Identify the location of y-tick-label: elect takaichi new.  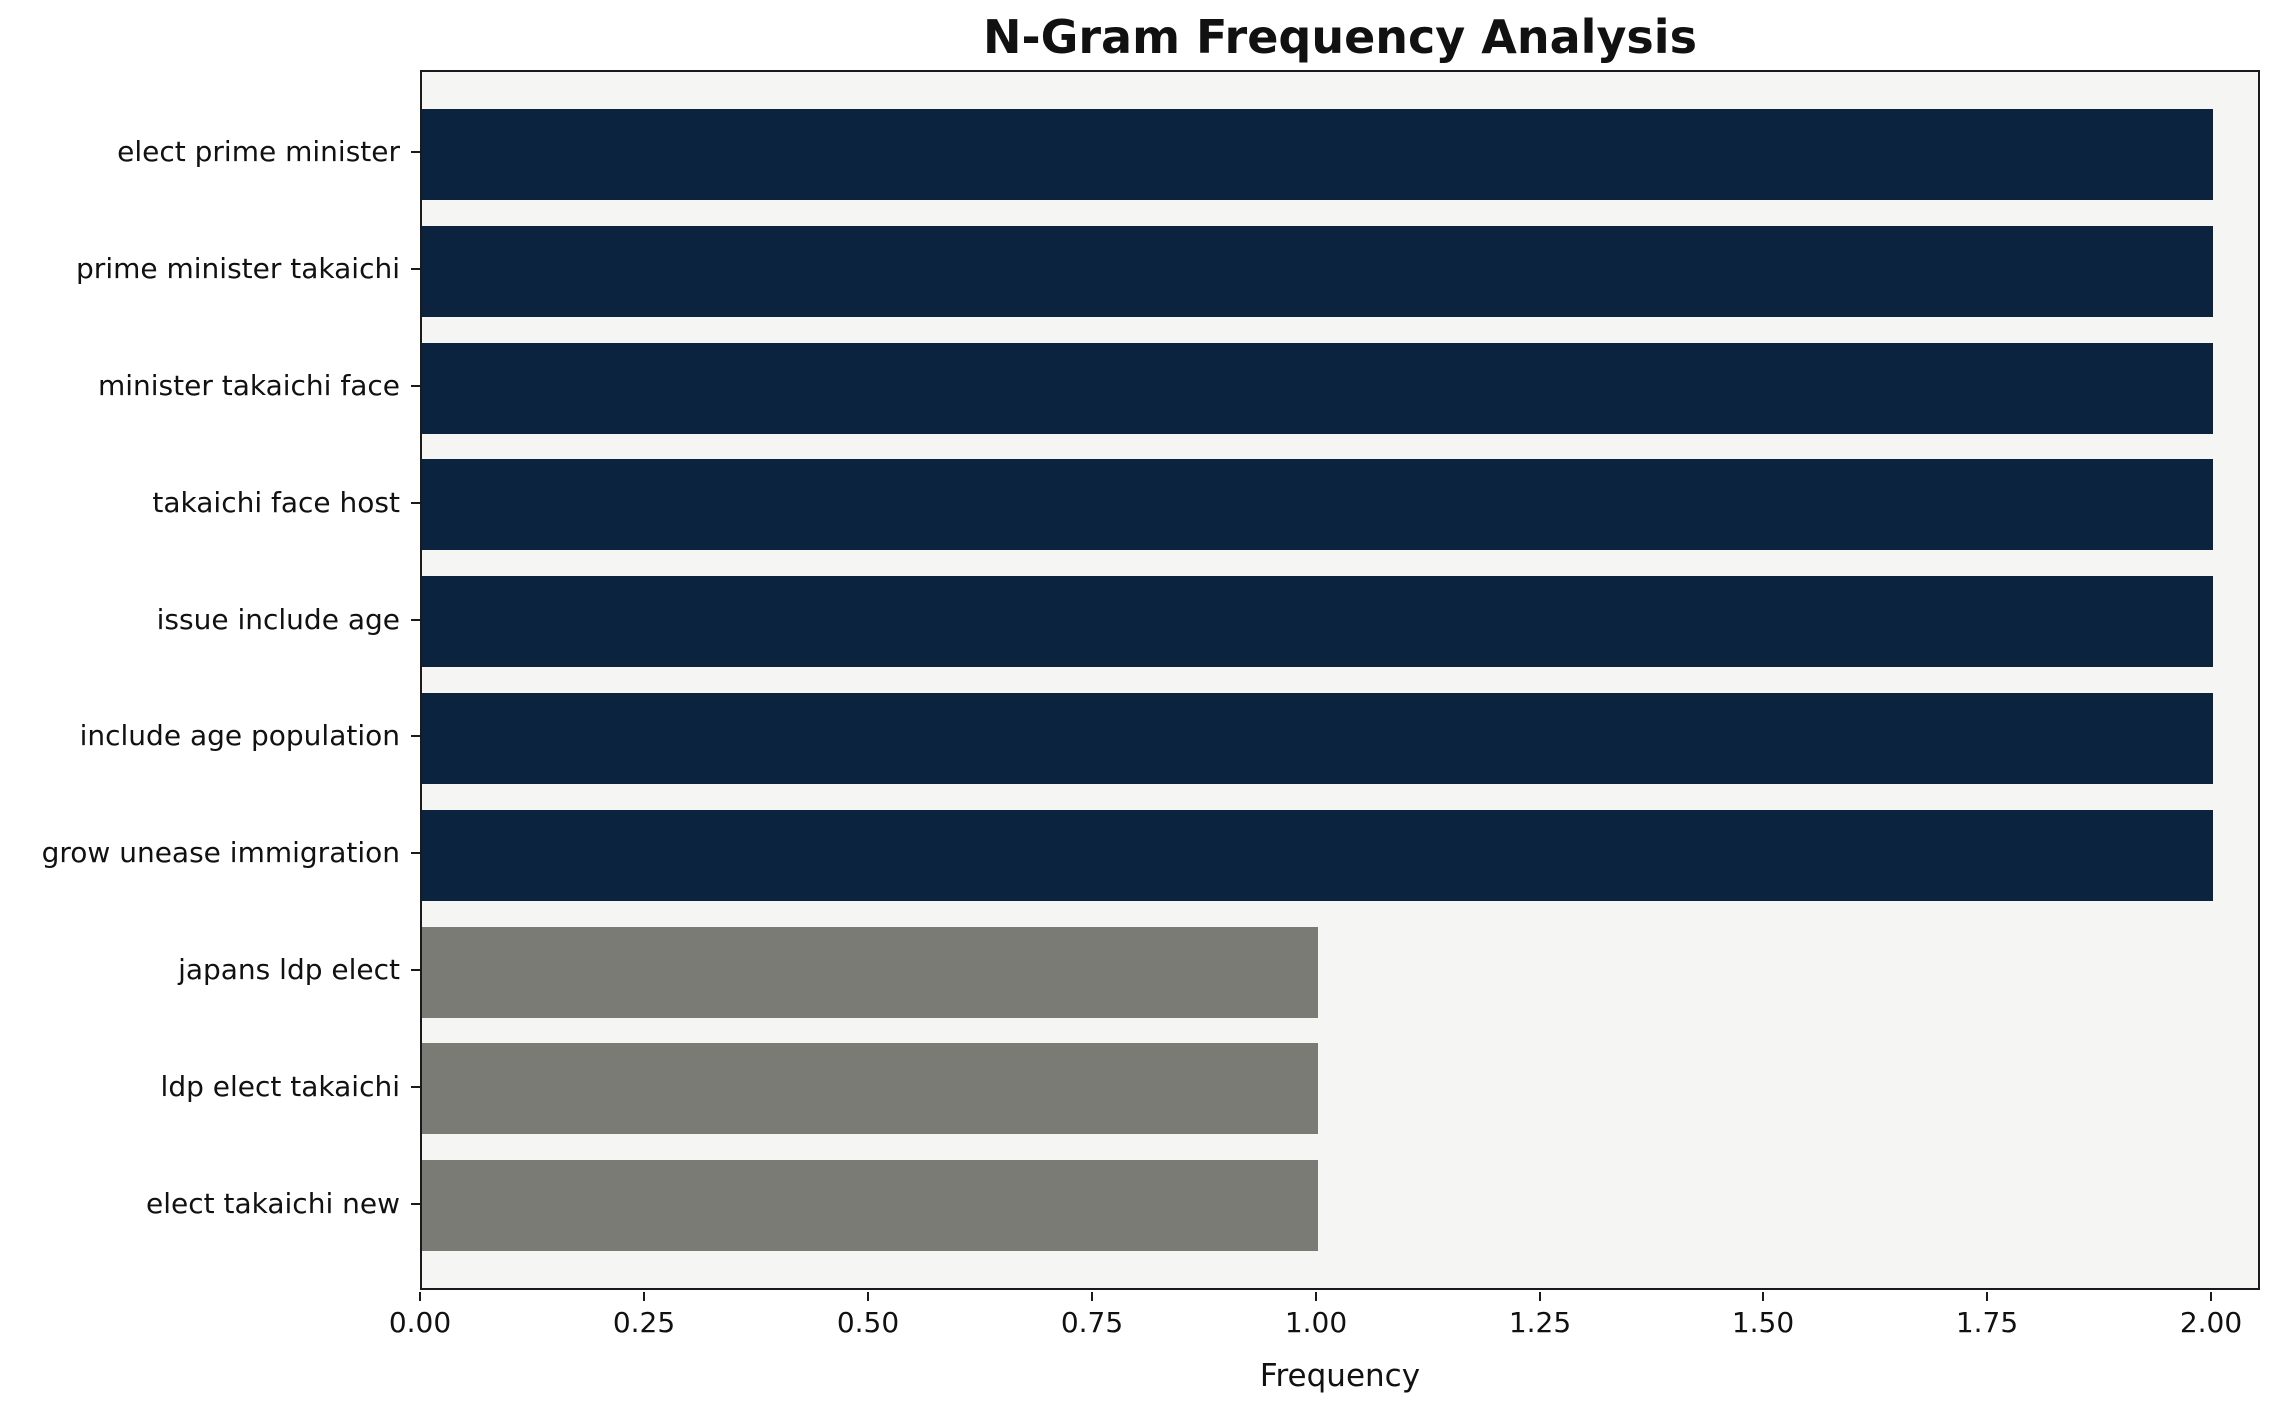
(273, 1203).